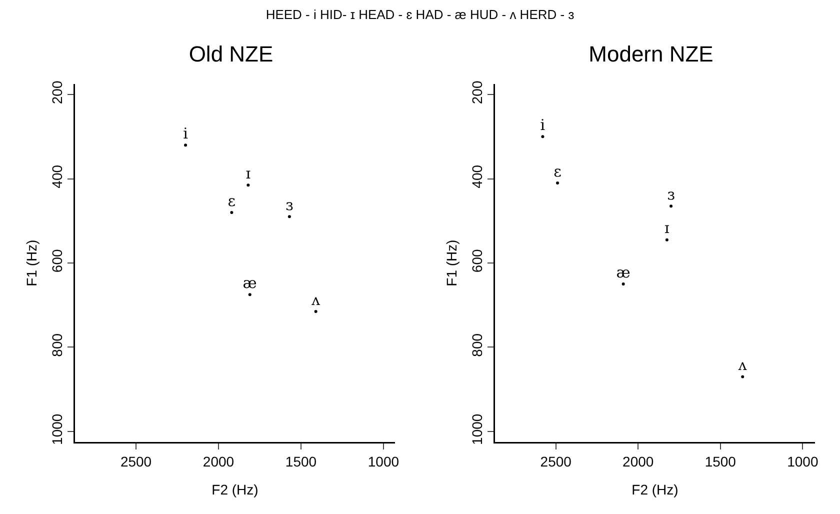 The width and height of the screenshot is (840, 514). I want to click on chart-title: Modern NZE, so click(651, 53).